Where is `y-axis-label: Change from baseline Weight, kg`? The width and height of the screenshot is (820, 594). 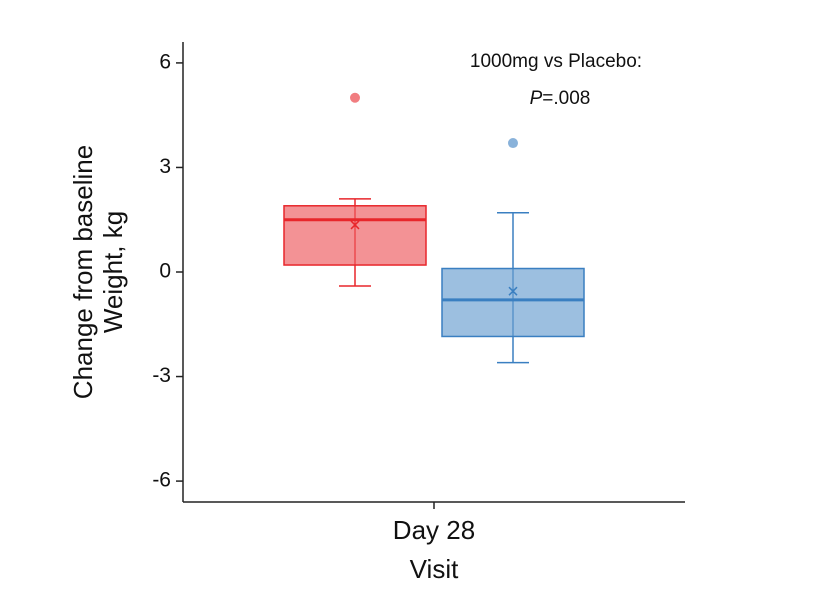 y-axis-label: Change from baseline Weight, kg is located at coordinates (98, 272).